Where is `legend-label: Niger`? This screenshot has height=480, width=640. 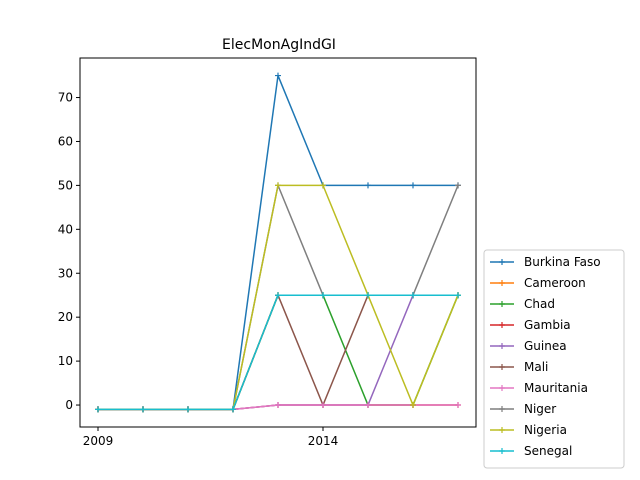 legend-label: Niger is located at coordinates (540, 409).